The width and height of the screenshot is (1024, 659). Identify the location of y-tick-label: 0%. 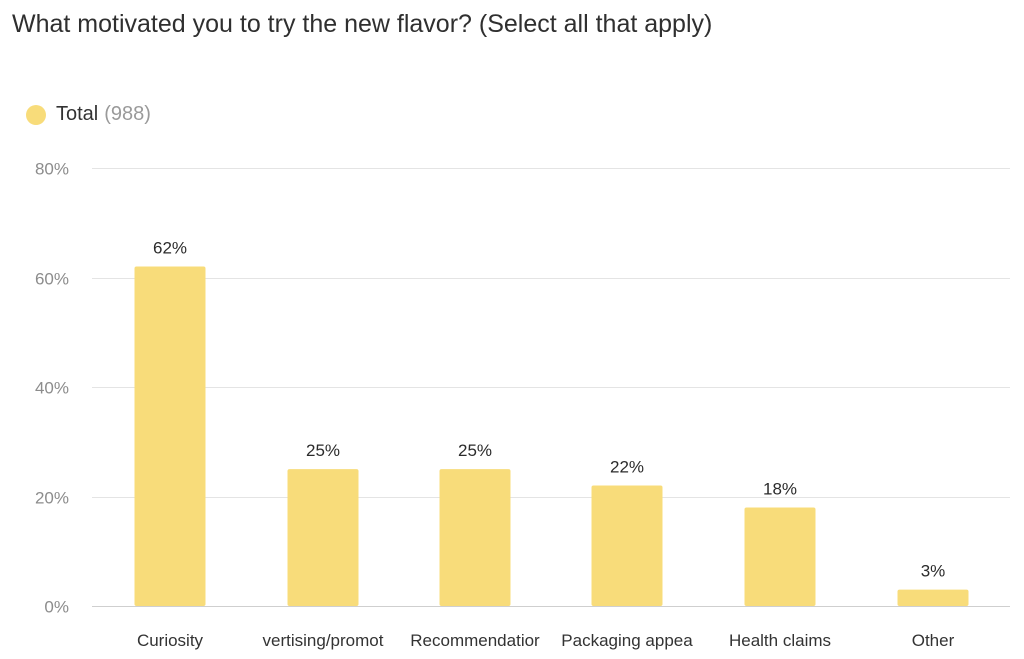
(56, 607).